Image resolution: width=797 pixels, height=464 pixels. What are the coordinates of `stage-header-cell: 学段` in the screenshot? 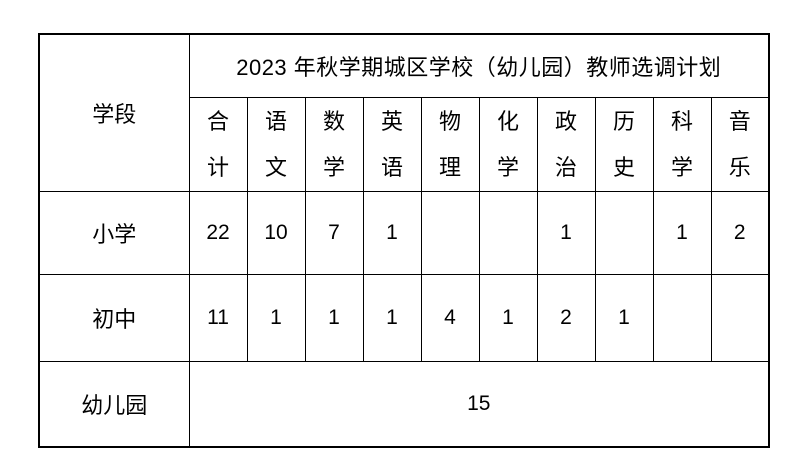 It's located at (114, 112).